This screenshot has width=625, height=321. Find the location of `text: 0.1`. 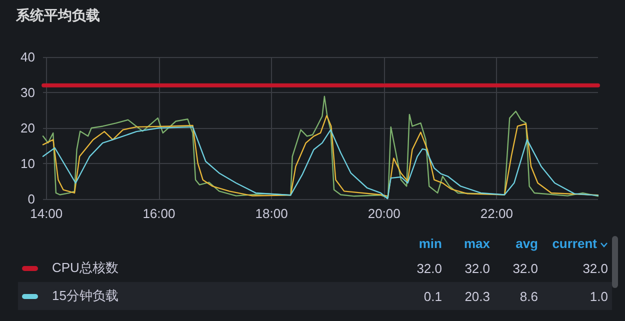

text: 0.1 is located at coordinates (432, 296).